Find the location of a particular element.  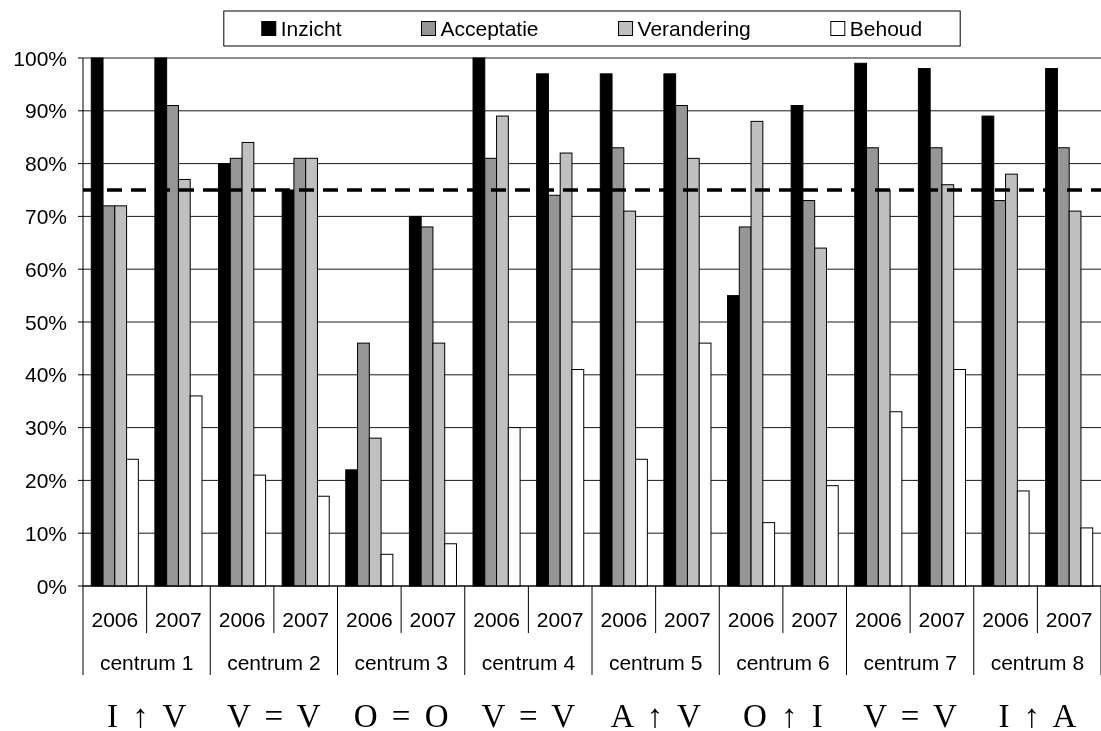

y-tick-label: 90% is located at coordinates (45, 111).